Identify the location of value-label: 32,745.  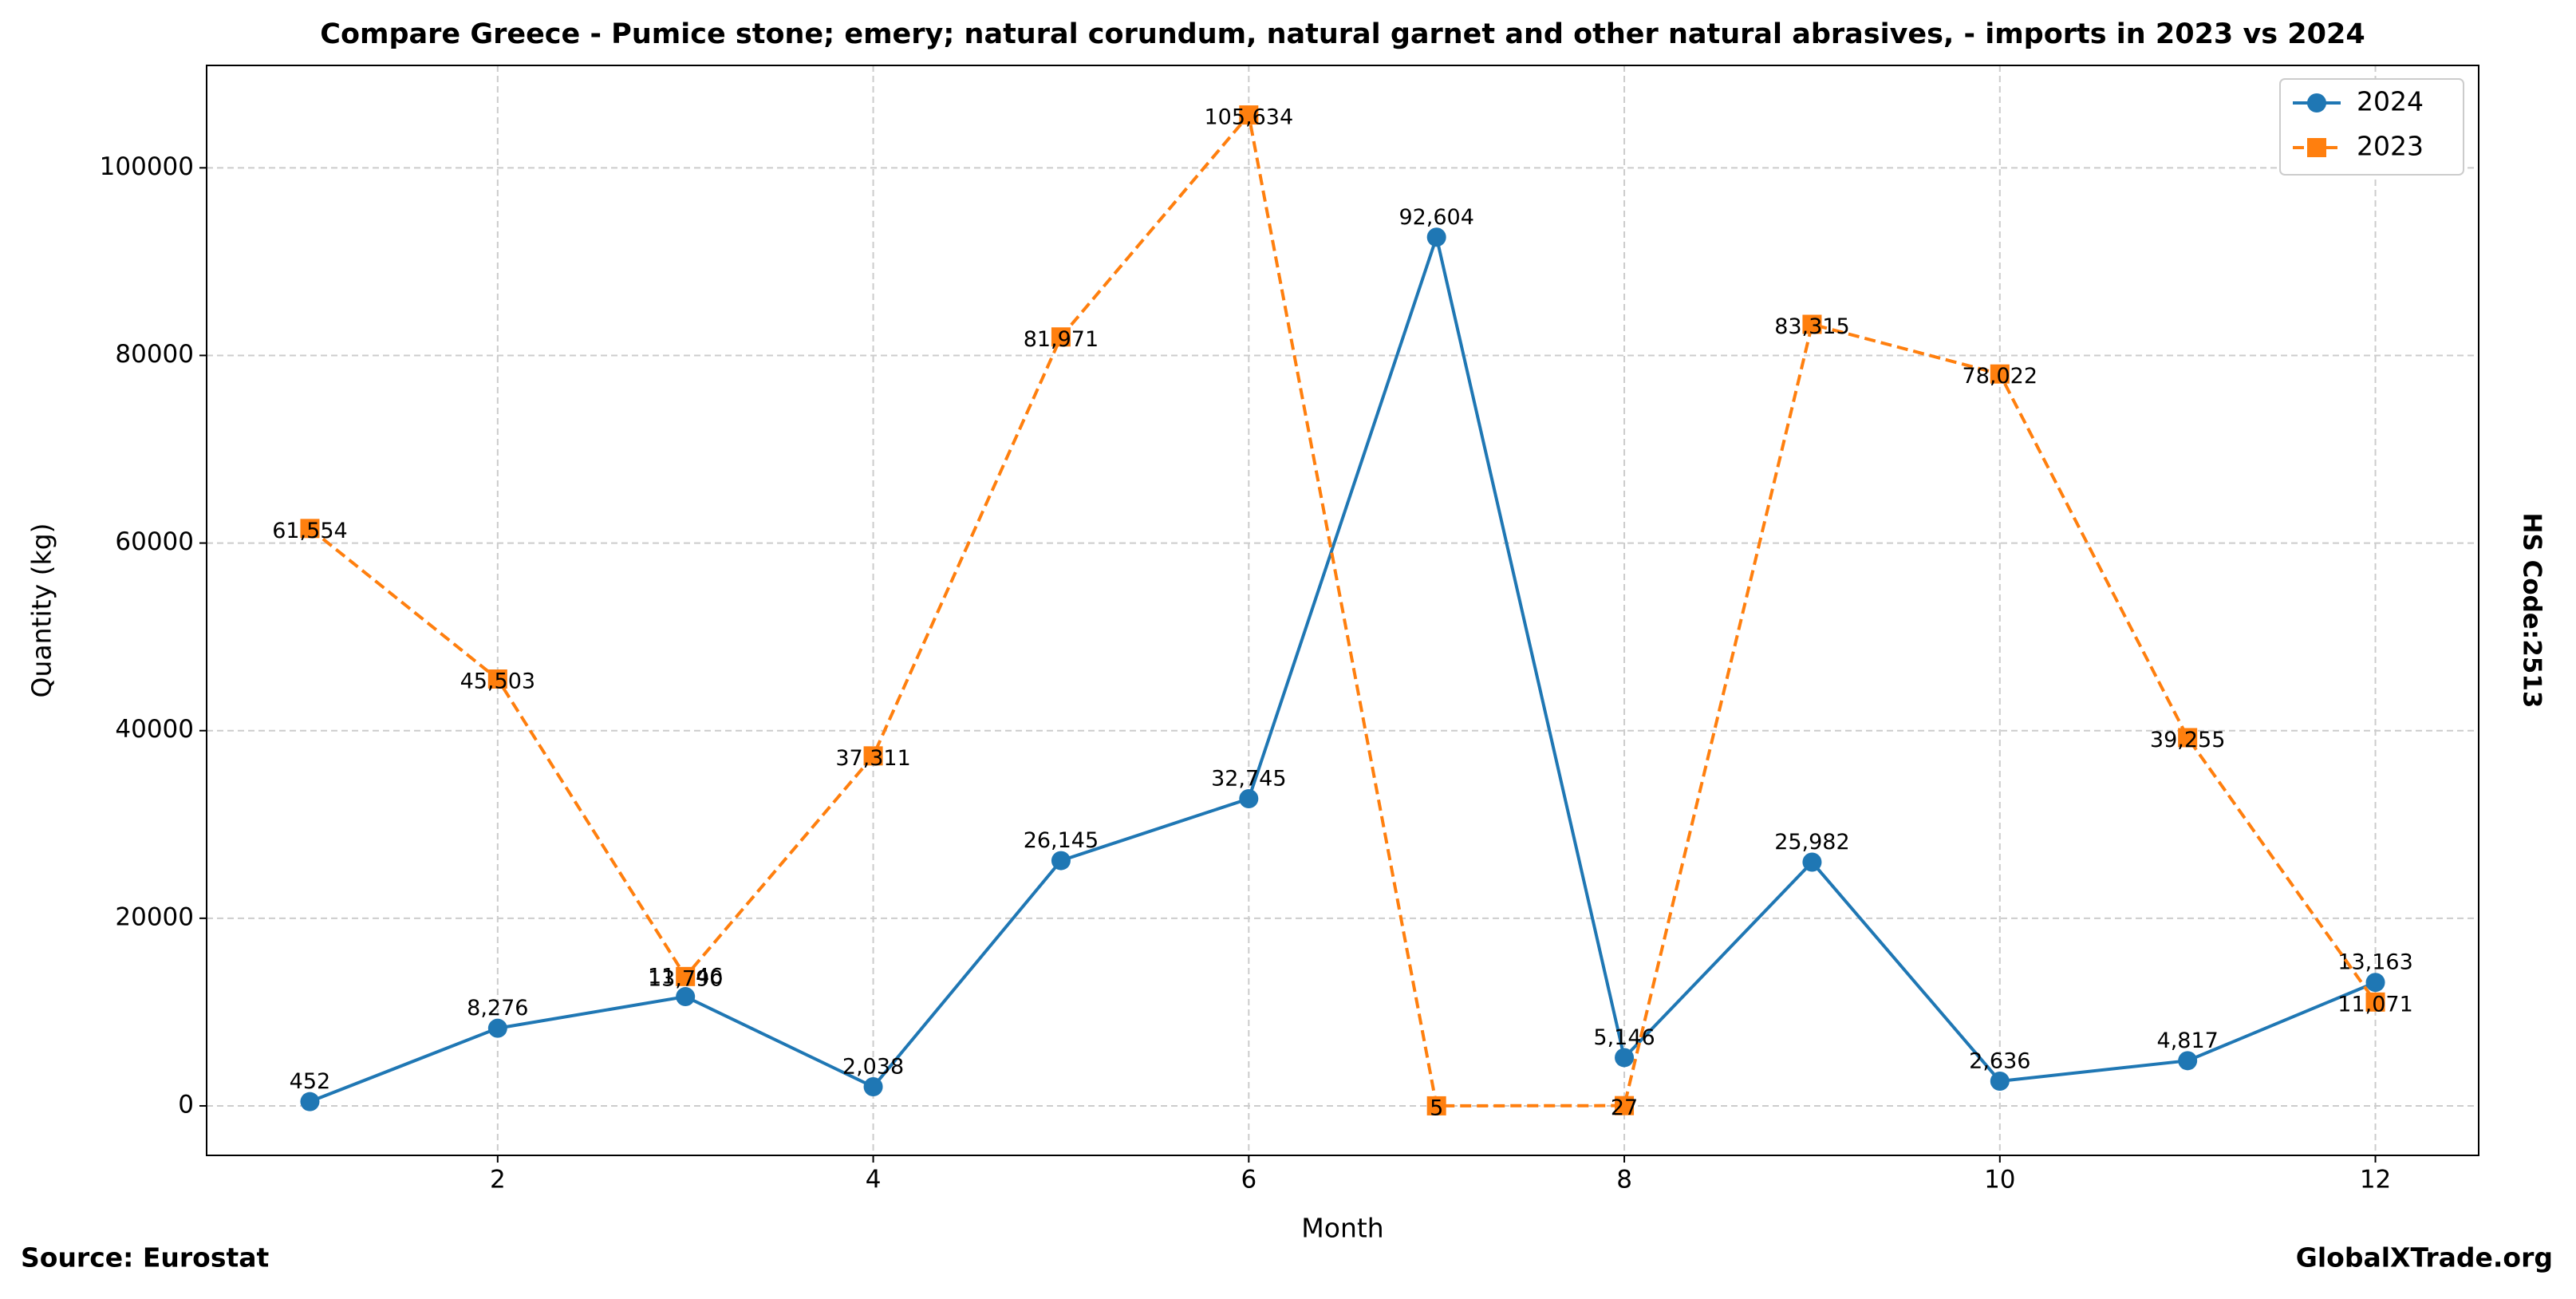
(1249, 779).